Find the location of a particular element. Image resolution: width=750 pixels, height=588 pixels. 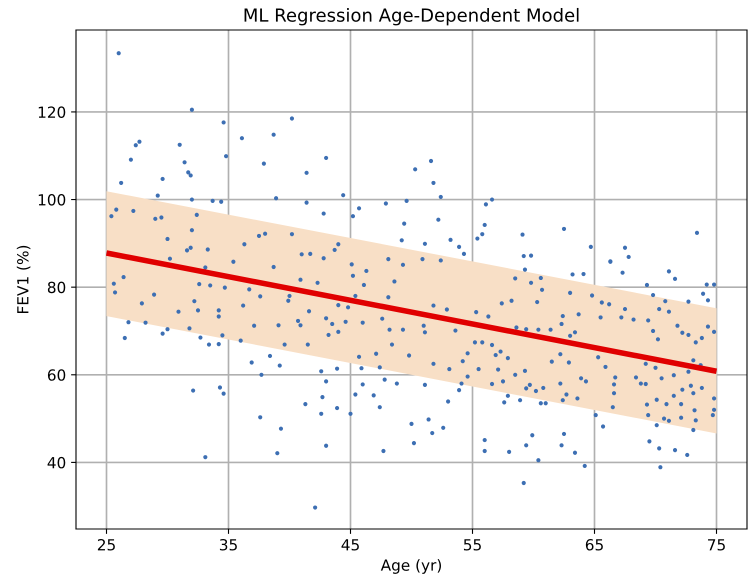

chart-title: ML Regression Age-Dependent Model is located at coordinates (411, 17).